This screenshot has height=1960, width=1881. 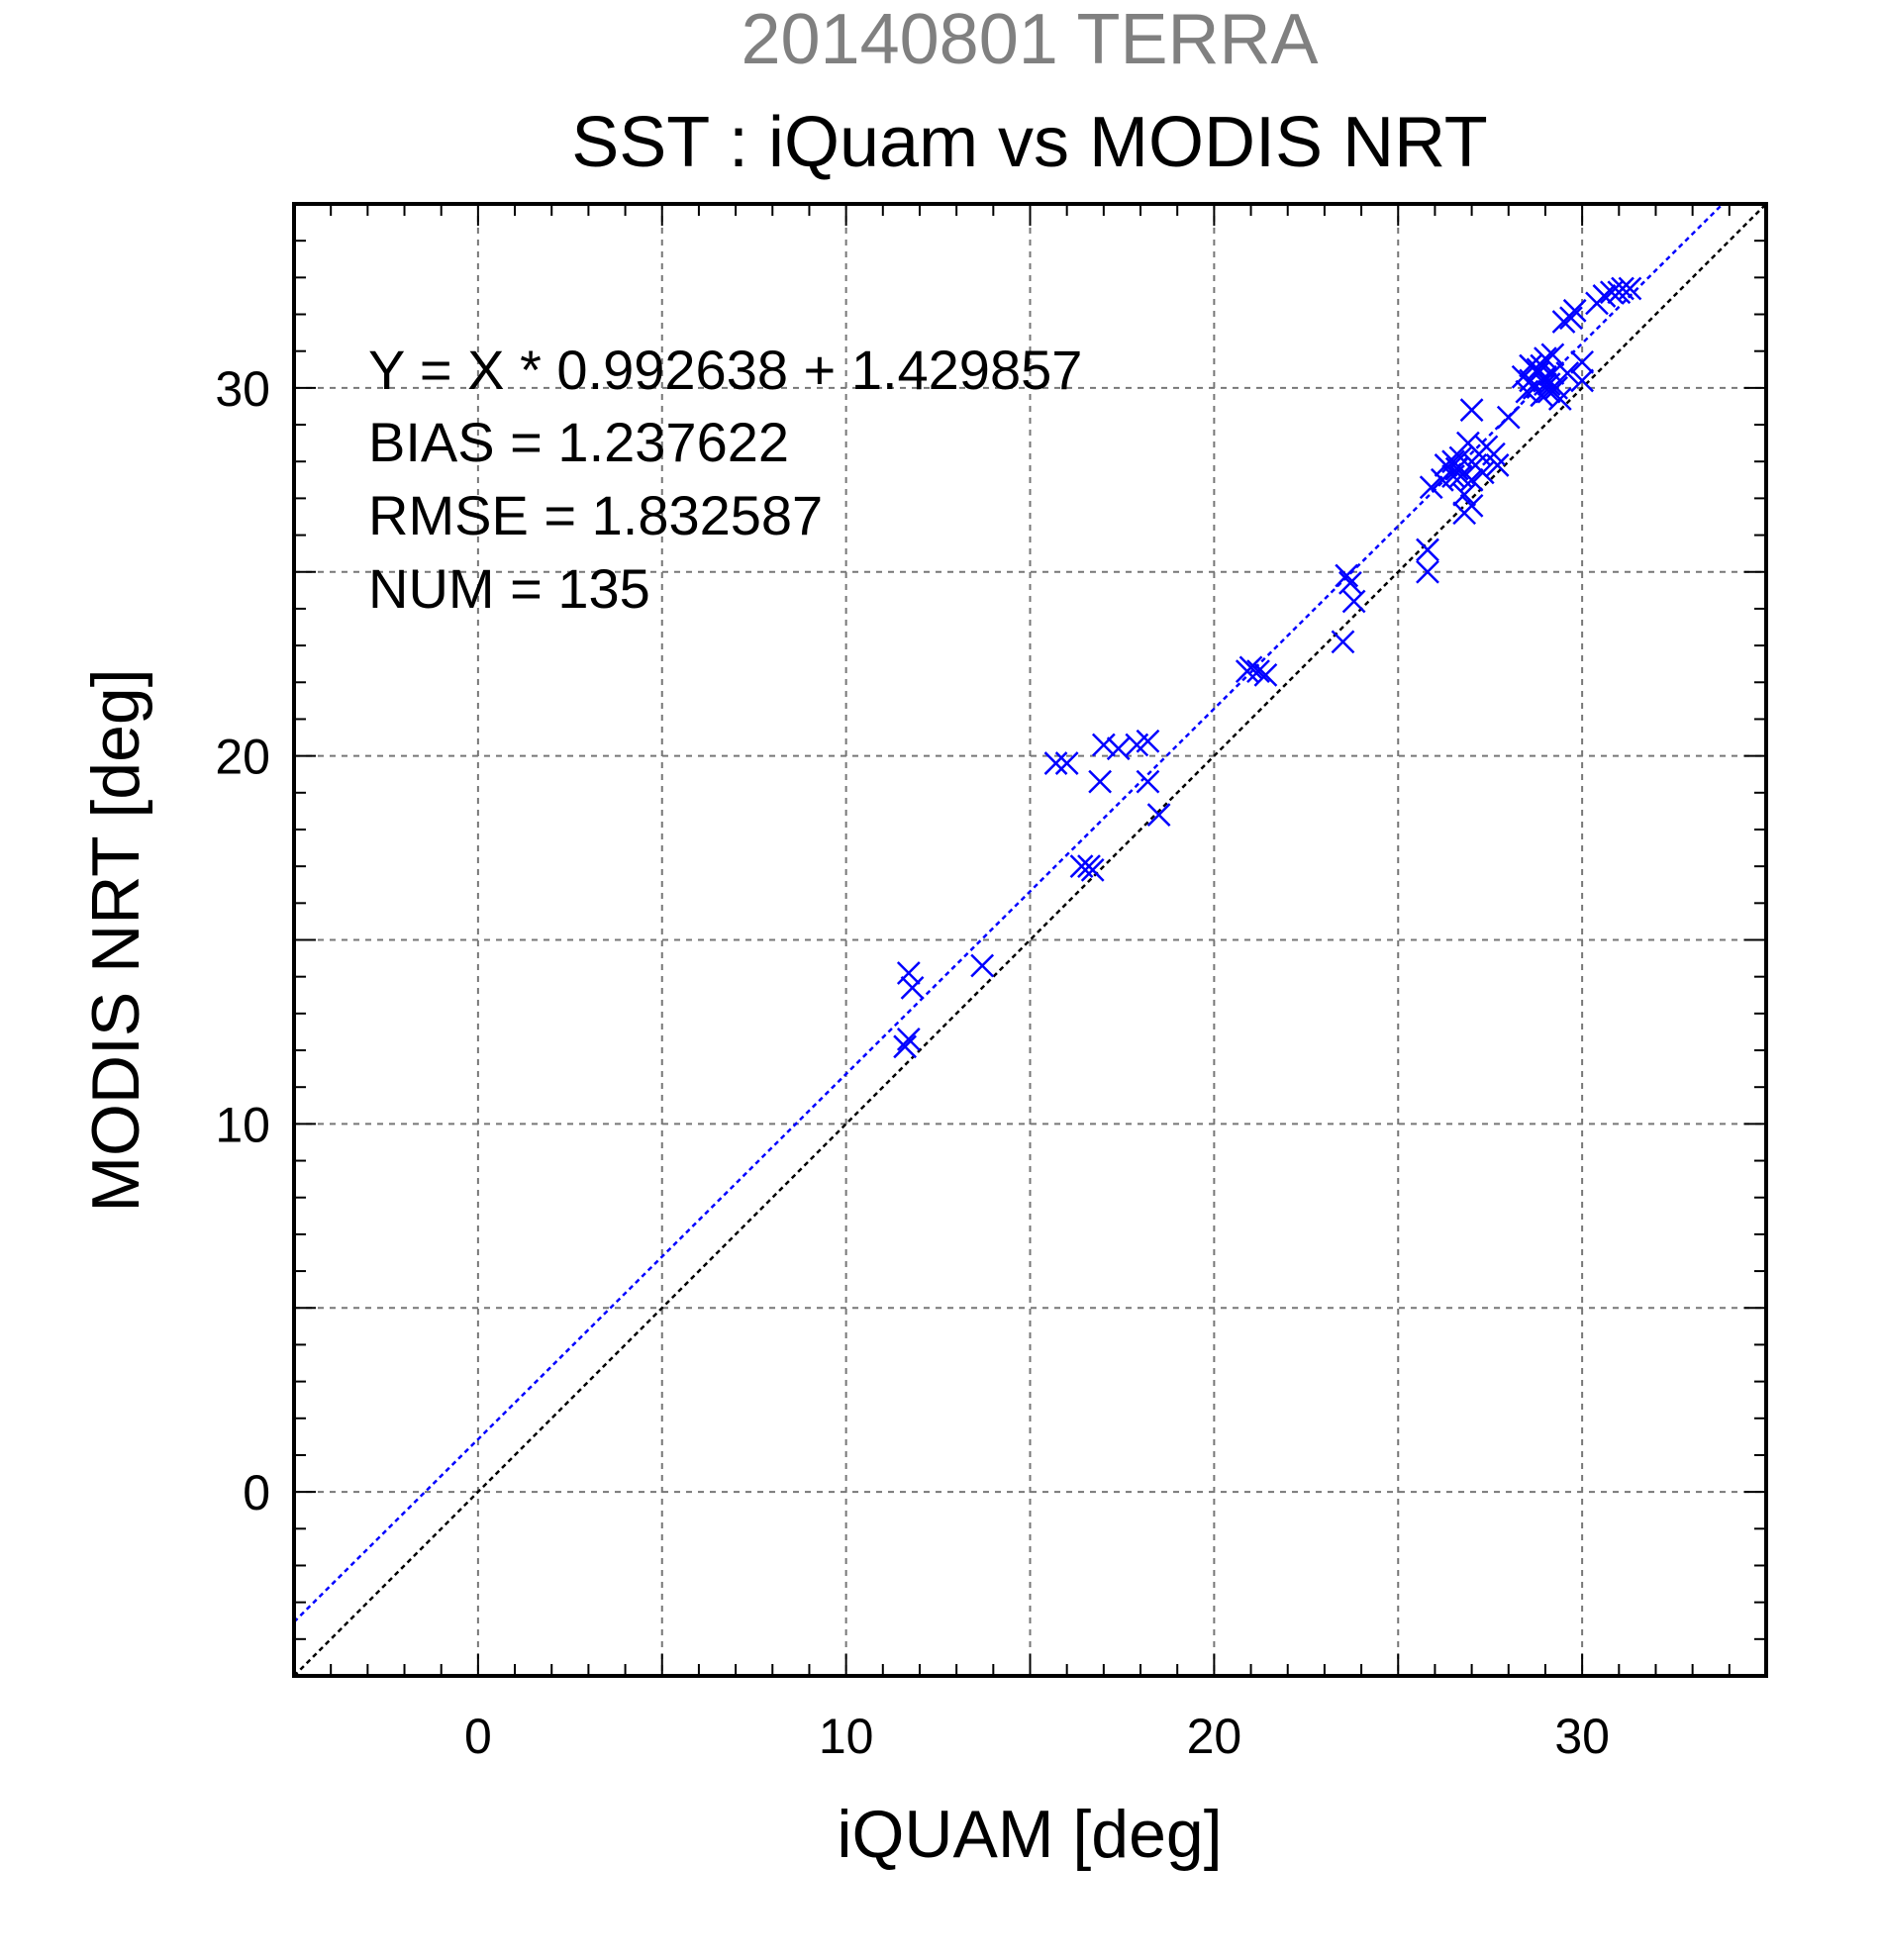 I want to click on x-tick-label: 20, so click(x=1215, y=1736).